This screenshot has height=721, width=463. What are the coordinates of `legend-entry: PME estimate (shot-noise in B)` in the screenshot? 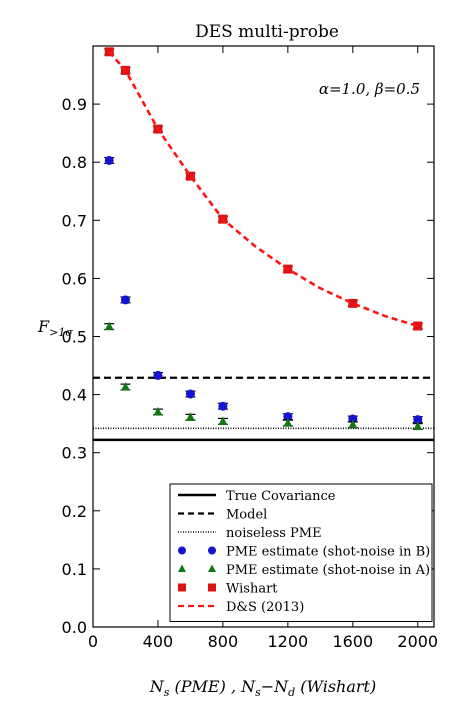 It's located at (304, 552).